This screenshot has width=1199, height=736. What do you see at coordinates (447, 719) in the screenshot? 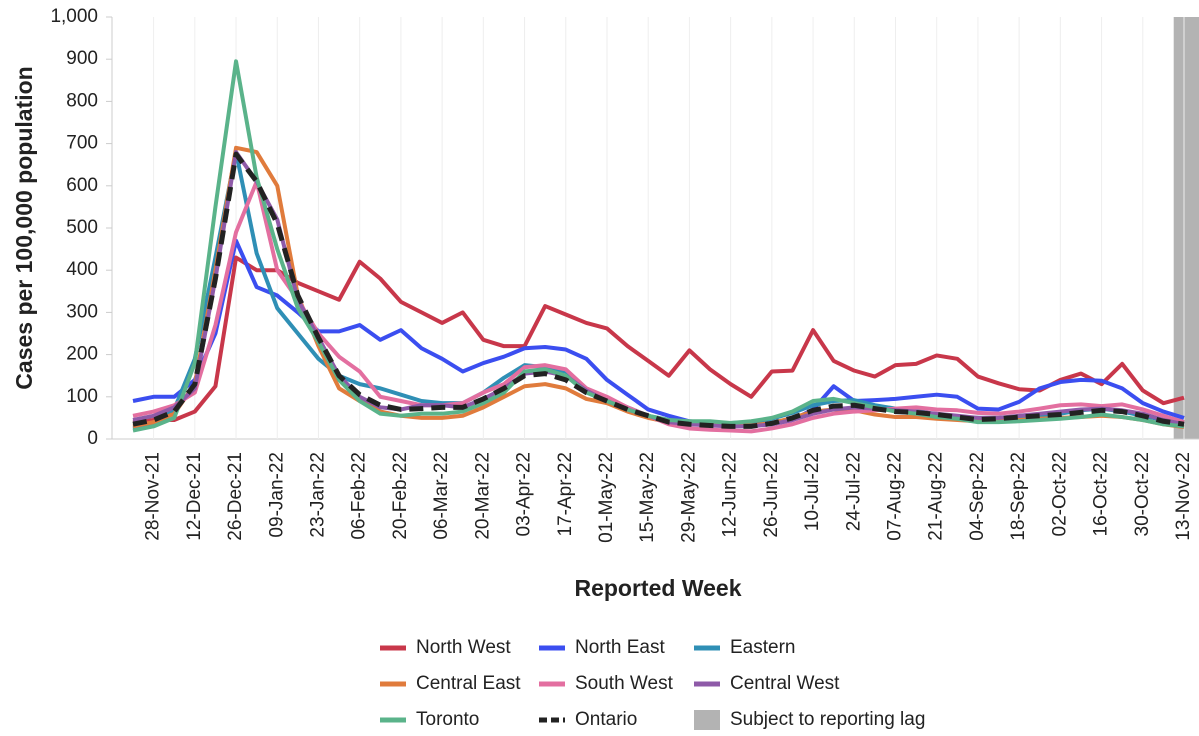
I see `legend-label: Toronto` at bounding box center [447, 719].